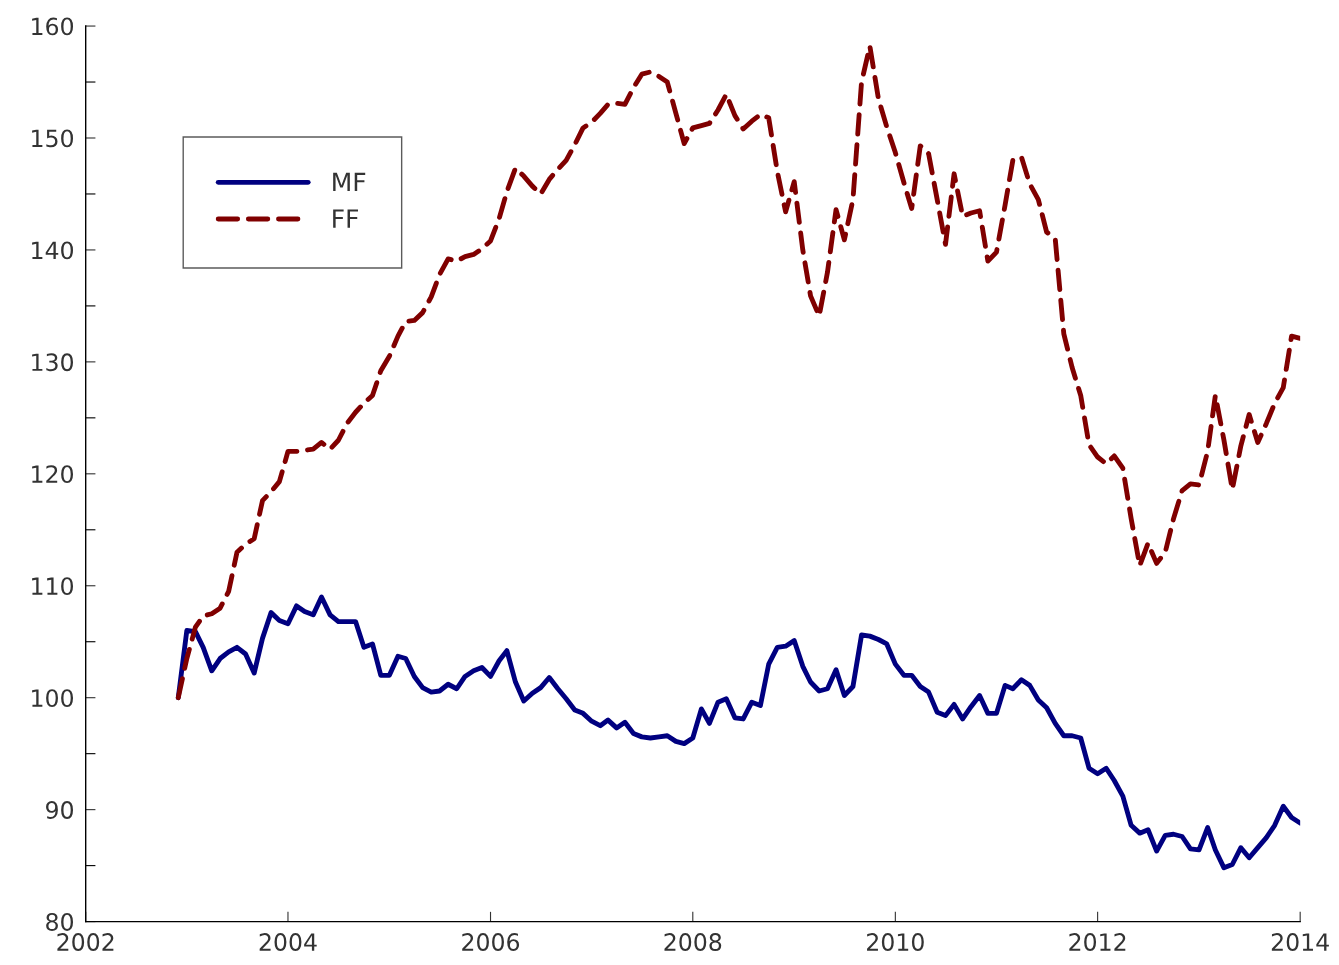  Describe the element at coordinates (53, 698) in the screenshot. I see `y-tick-label: 100` at that location.